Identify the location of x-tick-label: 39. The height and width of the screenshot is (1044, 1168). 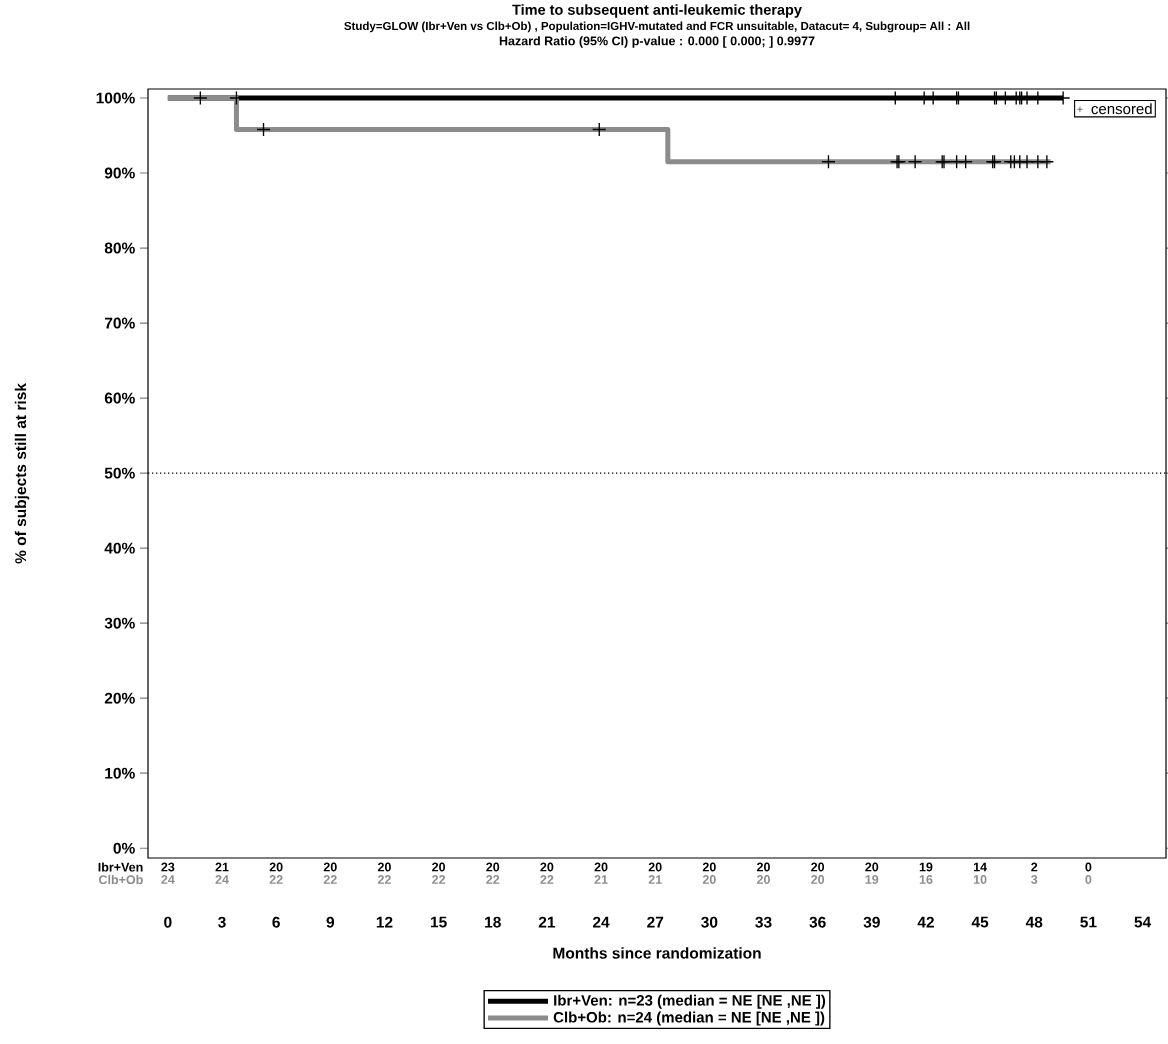
(871, 922).